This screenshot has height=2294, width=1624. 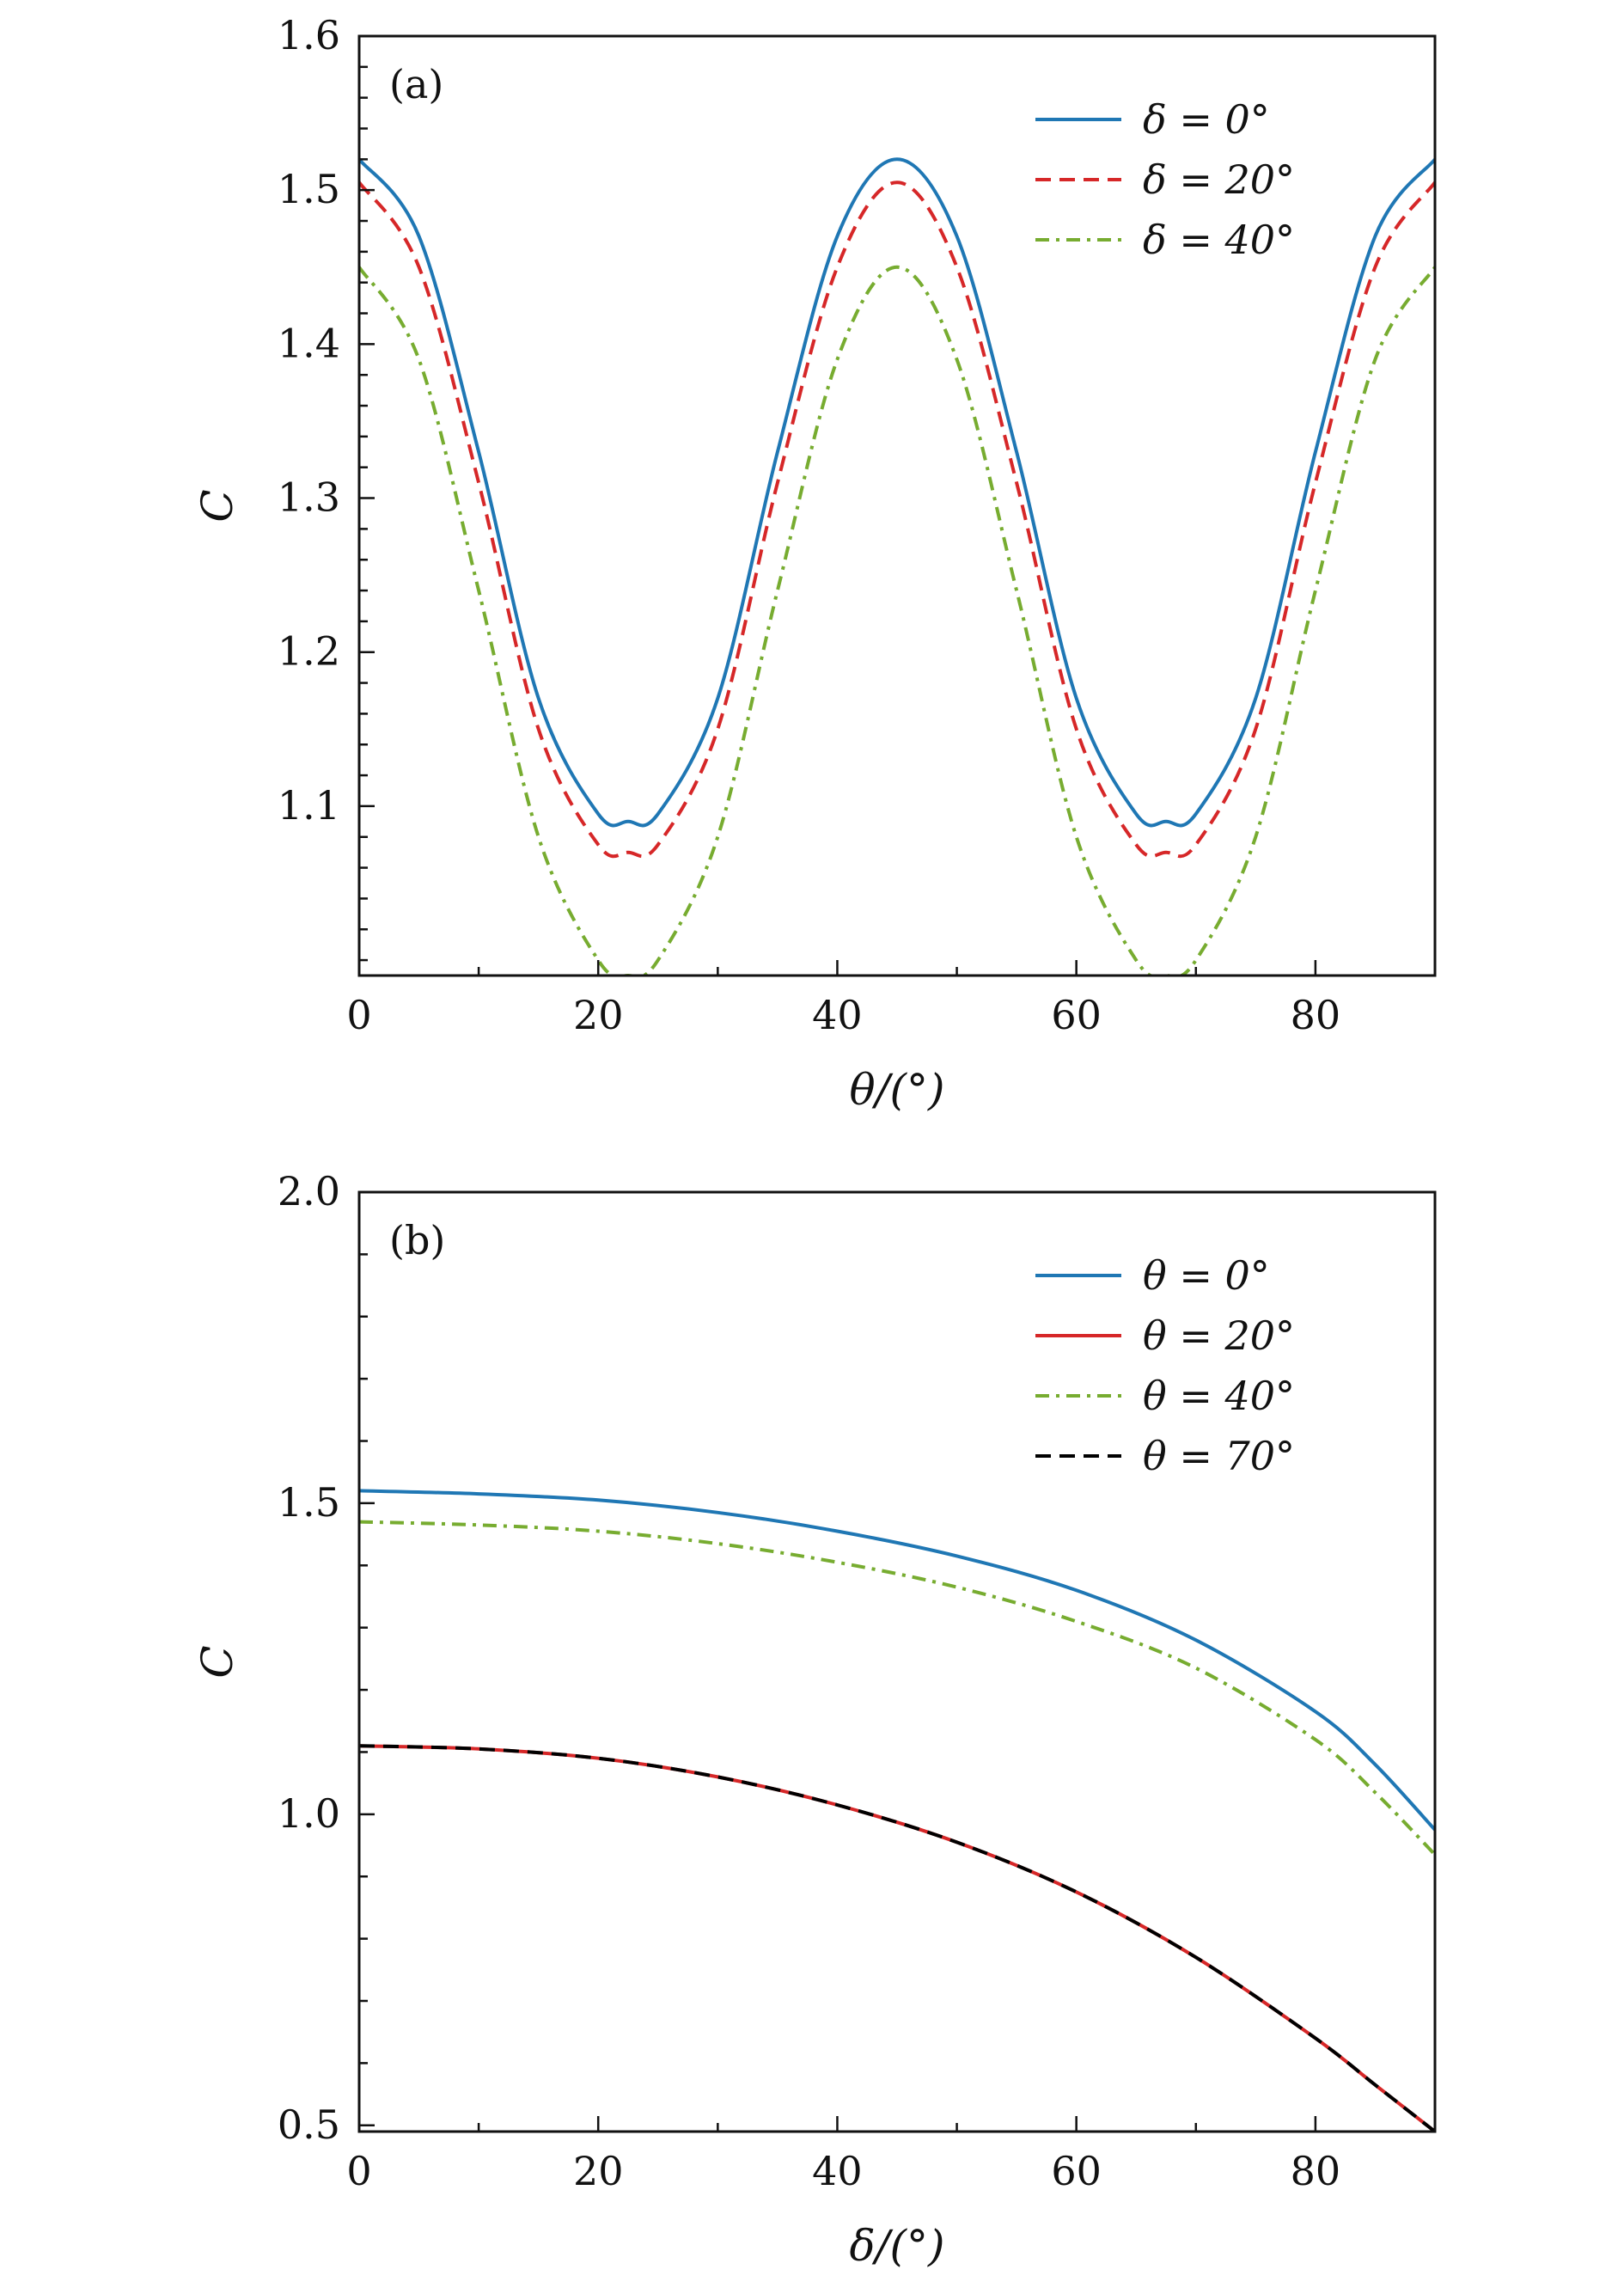 What do you see at coordinates (1219, 240) in the screenshot?
I see `legend-label: δ = 40°` at bounding box center [1219, 240].